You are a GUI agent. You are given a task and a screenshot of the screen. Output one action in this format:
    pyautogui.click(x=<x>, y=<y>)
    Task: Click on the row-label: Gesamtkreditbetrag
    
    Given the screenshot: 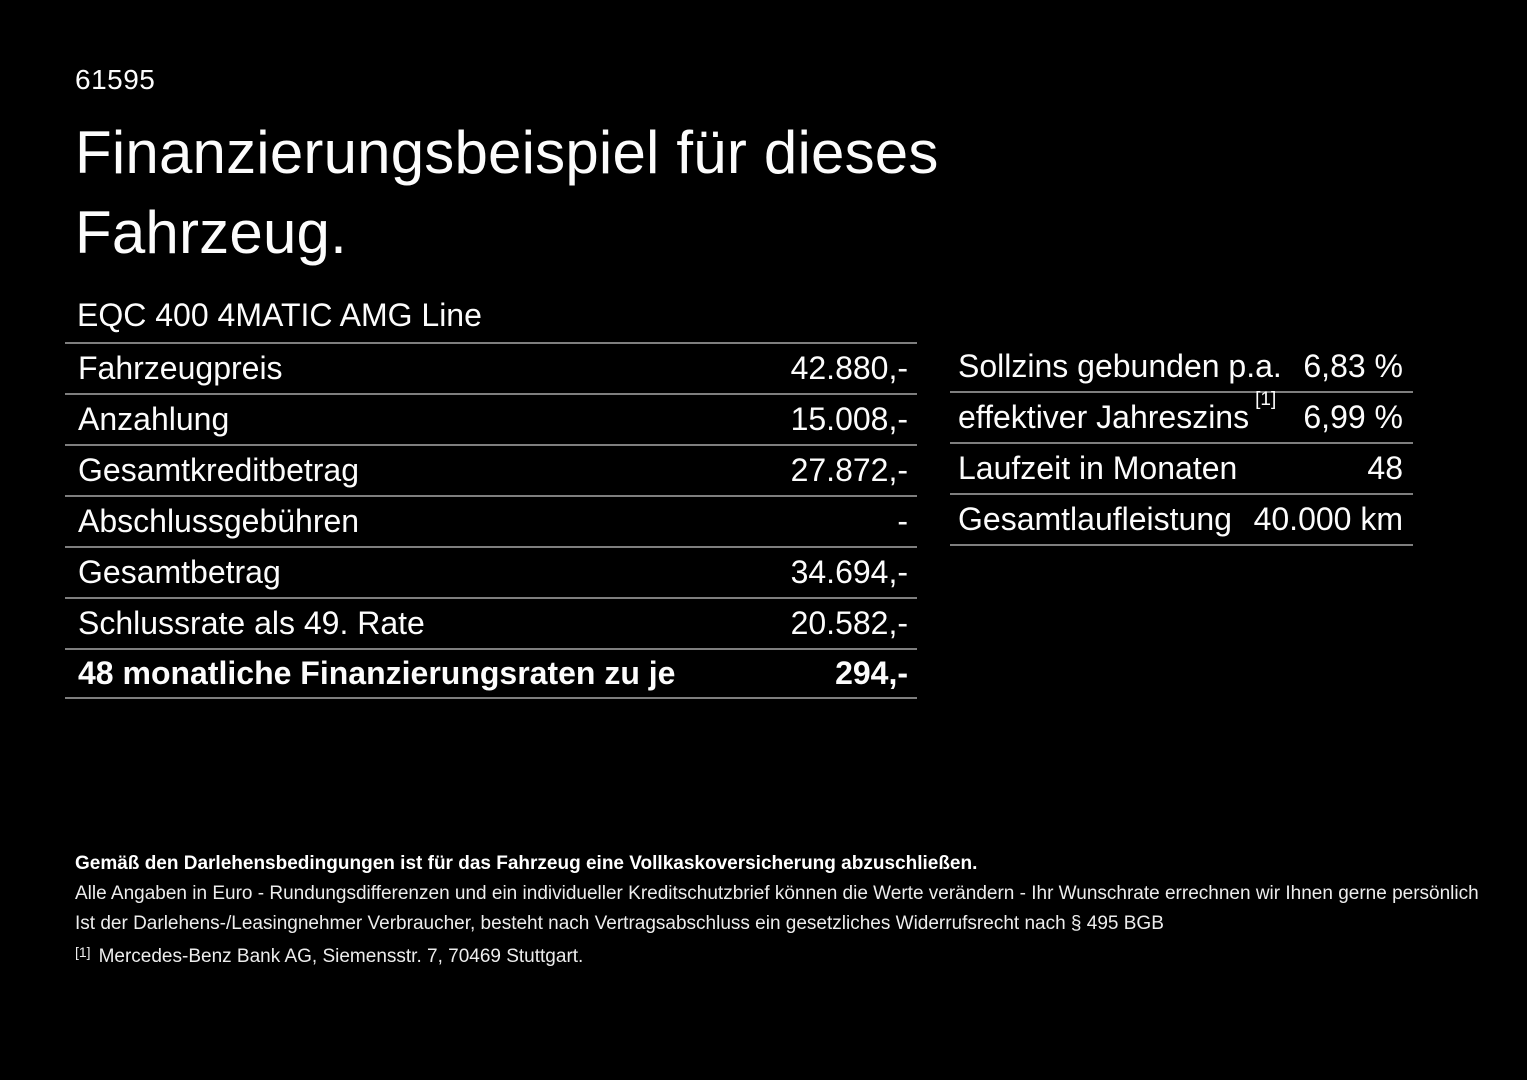 What is the action you would take?
    pyautogui.click(x=219, y=470)
    